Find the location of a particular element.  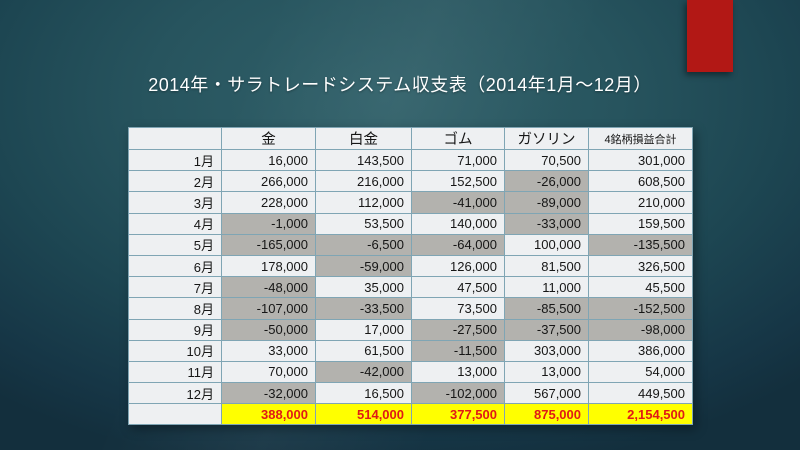

header-month is located at coordinates (175, 138).